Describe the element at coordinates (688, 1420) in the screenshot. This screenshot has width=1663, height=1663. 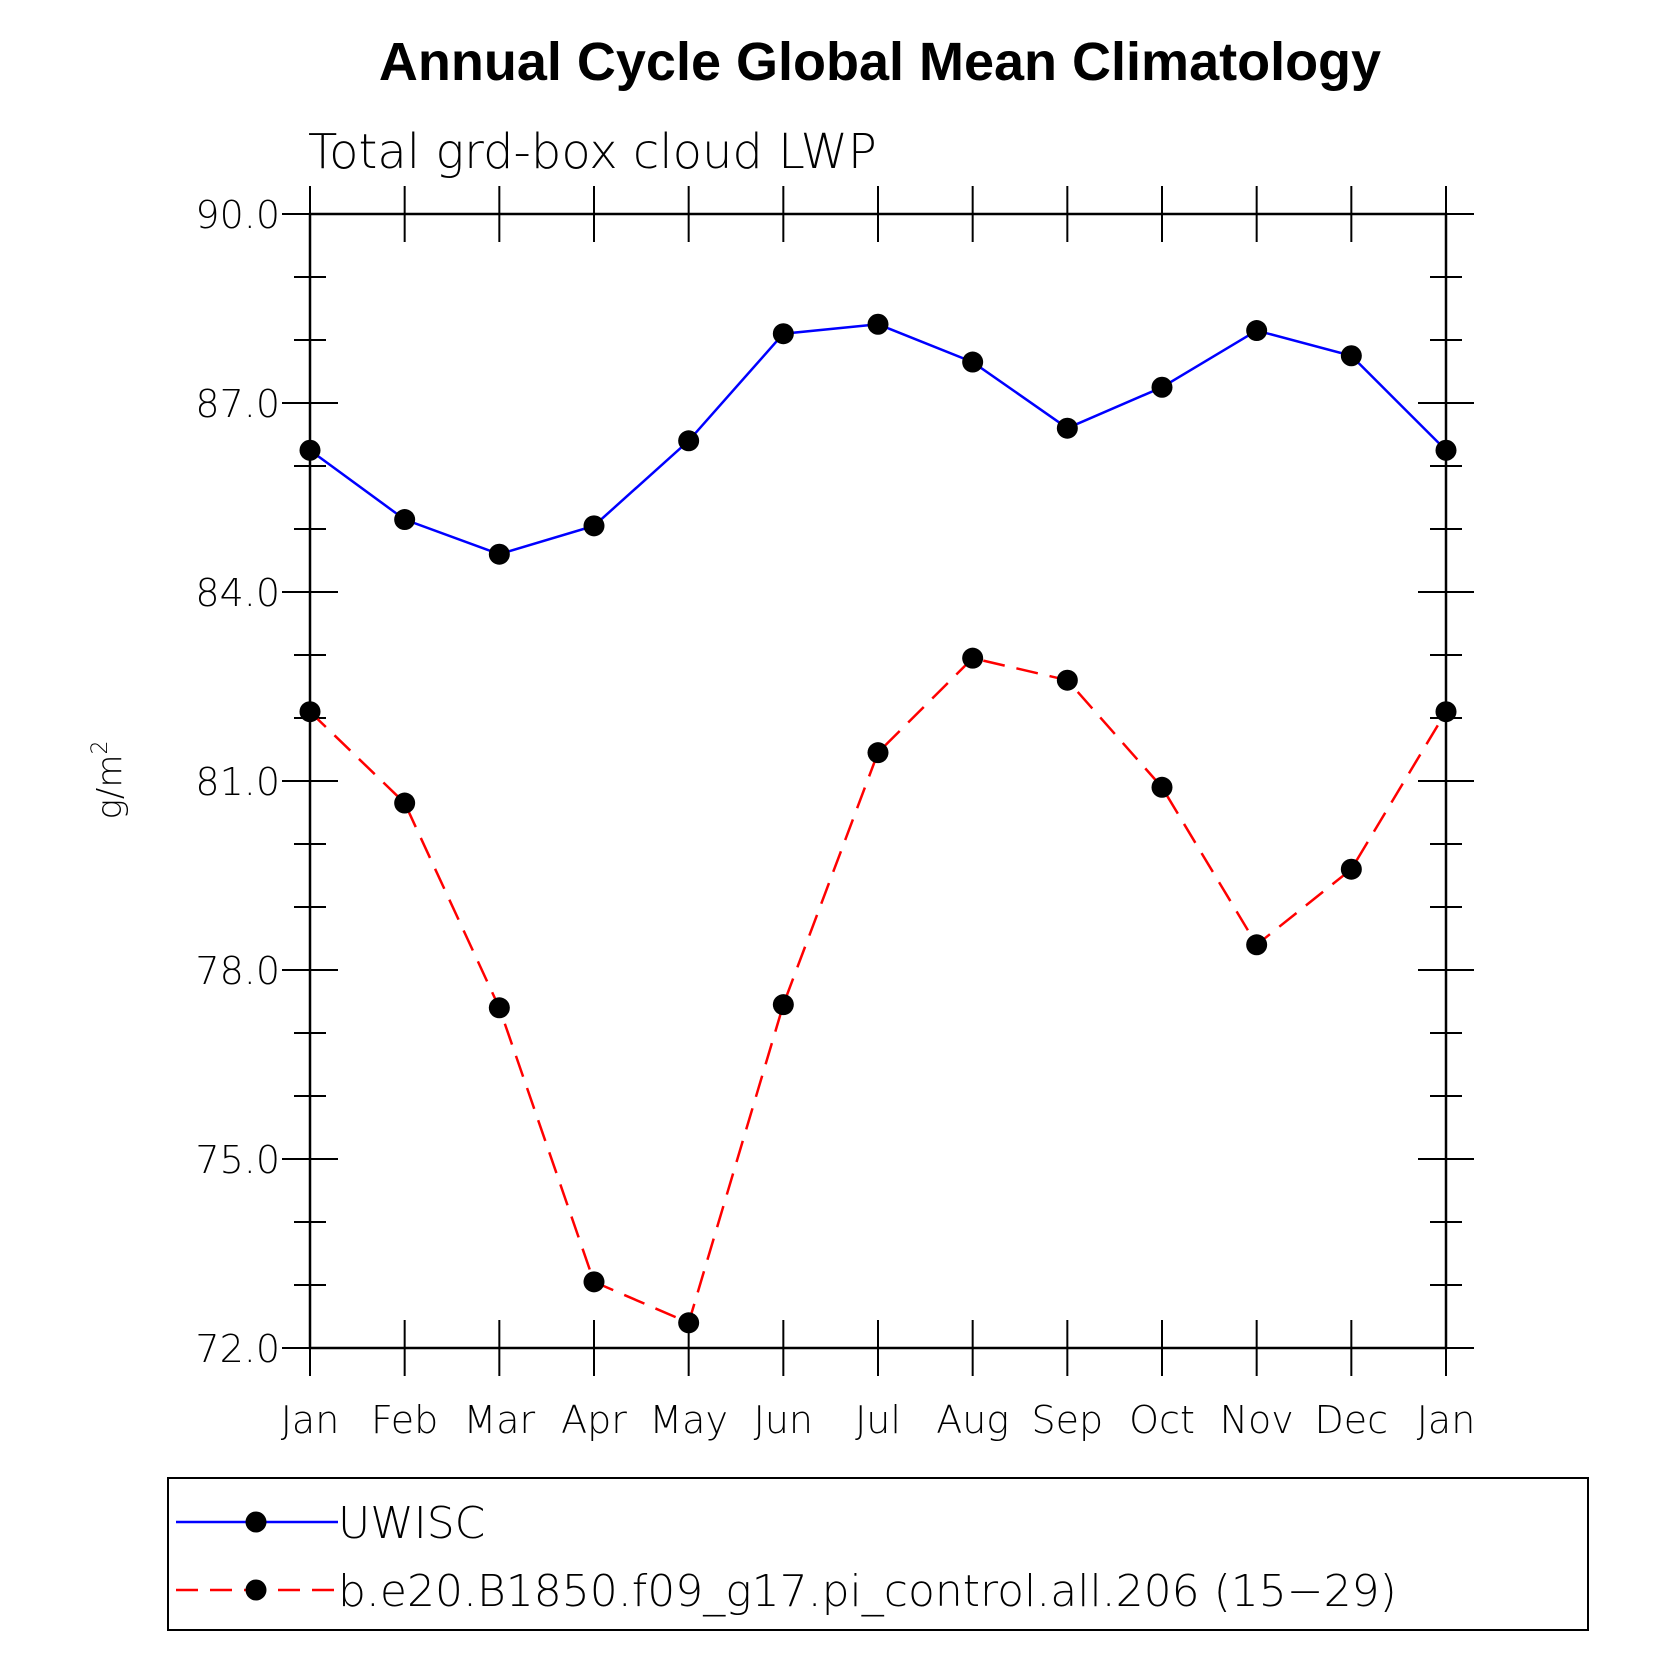
I see `x-tick-label: May` at that location.